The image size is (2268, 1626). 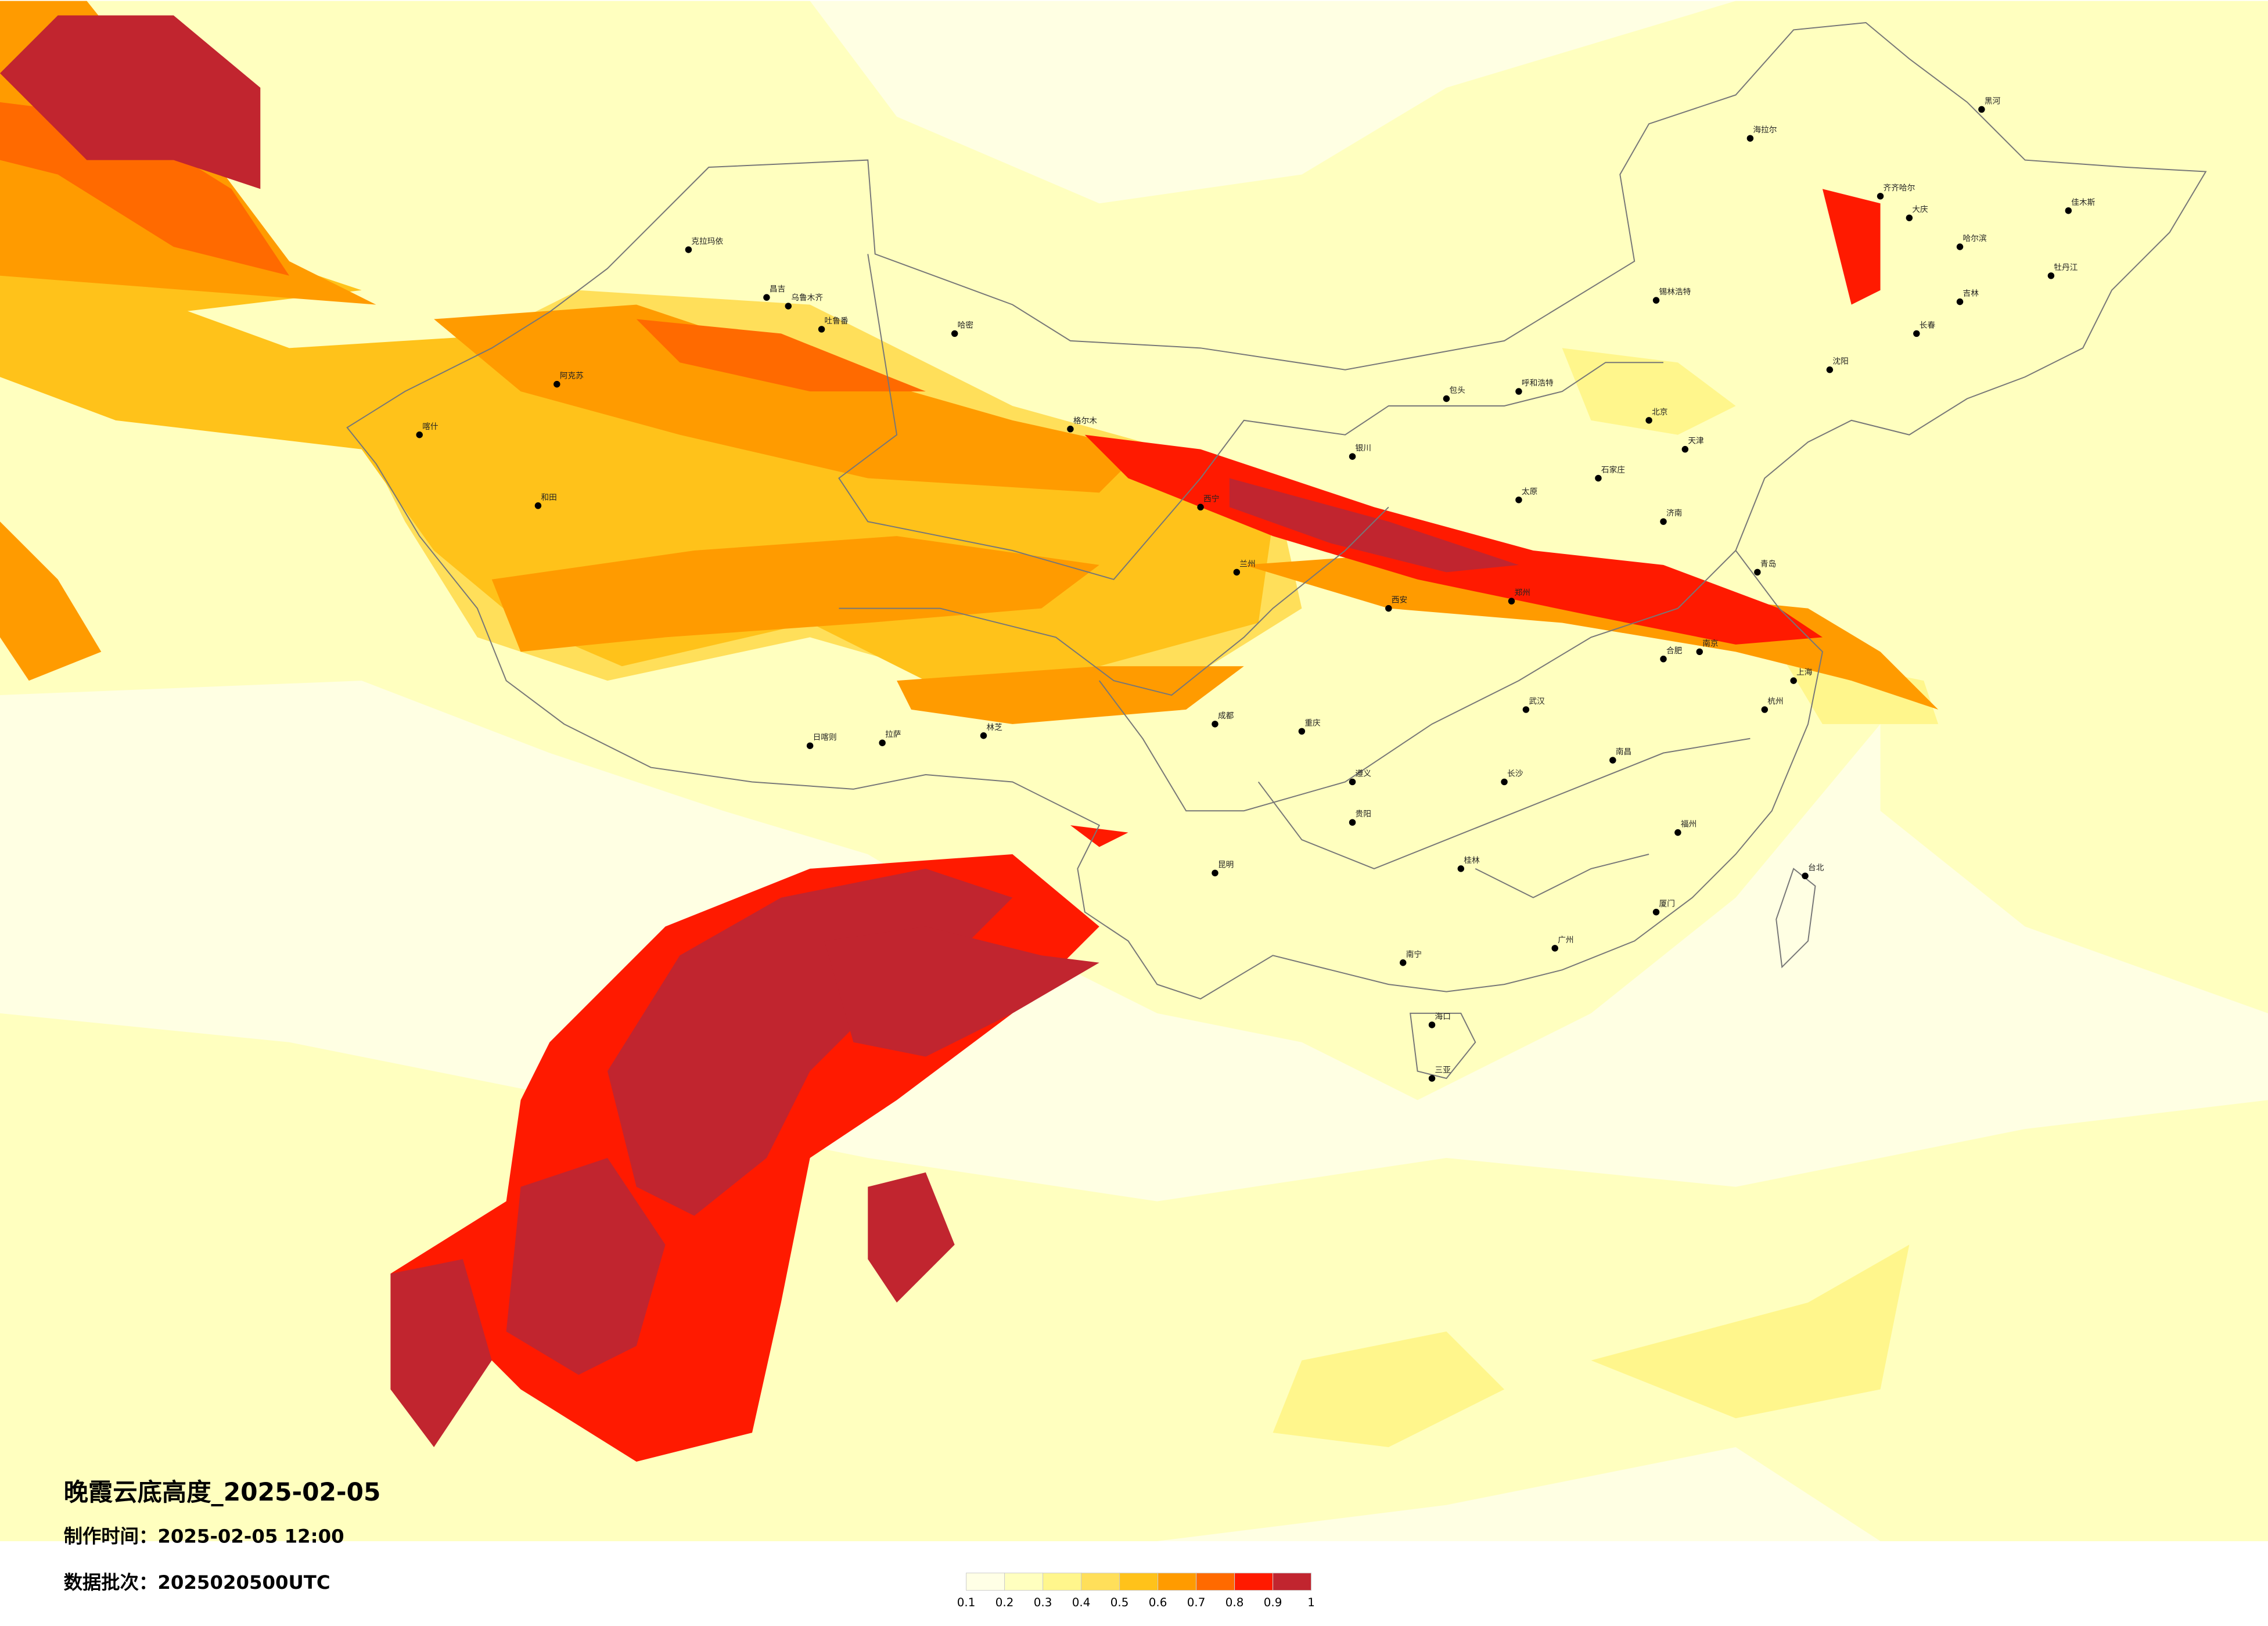 What do you see at coordinates (1399, 600) in the screenshot?
I see `city-label: 西安` at bounding box center [1399, 600].